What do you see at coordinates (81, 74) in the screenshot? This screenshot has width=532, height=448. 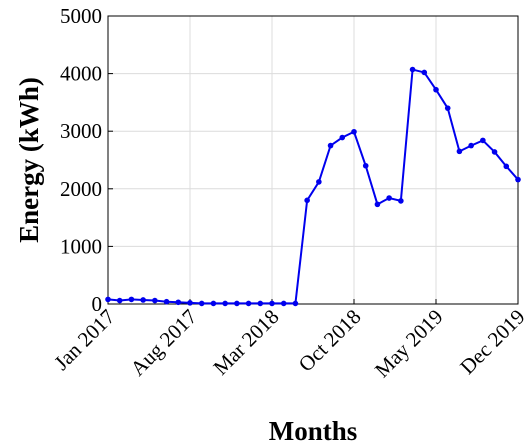 I see `y-tick-label: 4000` at bounding box center [81, 74].